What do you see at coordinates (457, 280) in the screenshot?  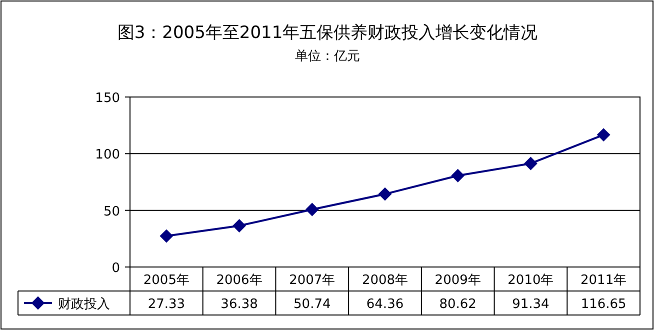 I see `x-tick-label: 2009年` at bounding box center [457, 280].